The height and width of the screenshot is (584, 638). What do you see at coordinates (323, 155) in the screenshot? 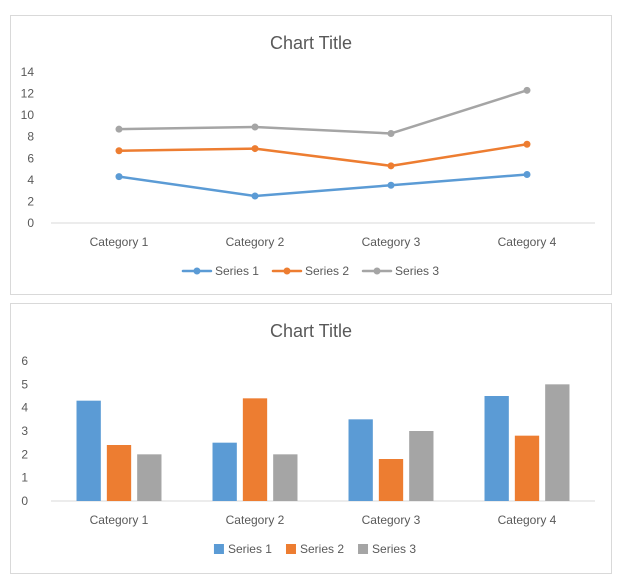
I see `series-2-line` at bounding box center [323, 155].